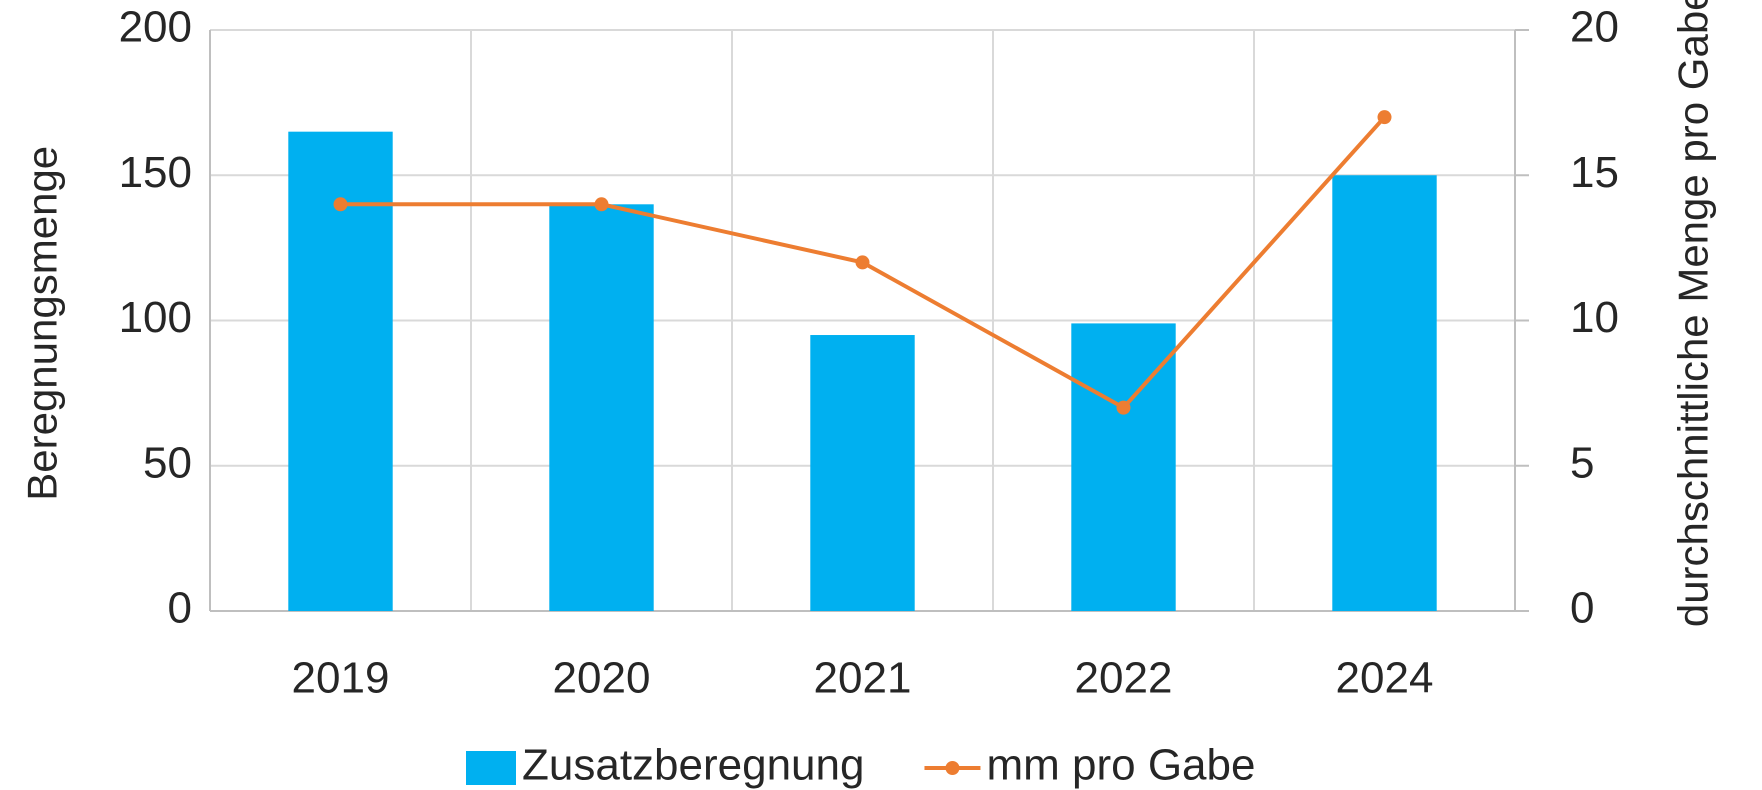  I want to click on y-tick-label: 100, so click(155, 317).